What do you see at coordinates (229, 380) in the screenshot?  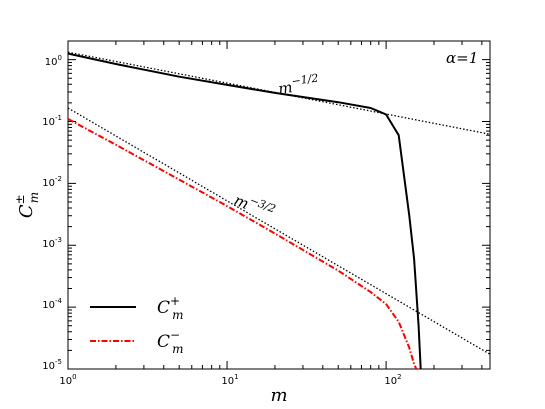 I see `x-tick-label: 10¹` at bounding box center [229, 380].